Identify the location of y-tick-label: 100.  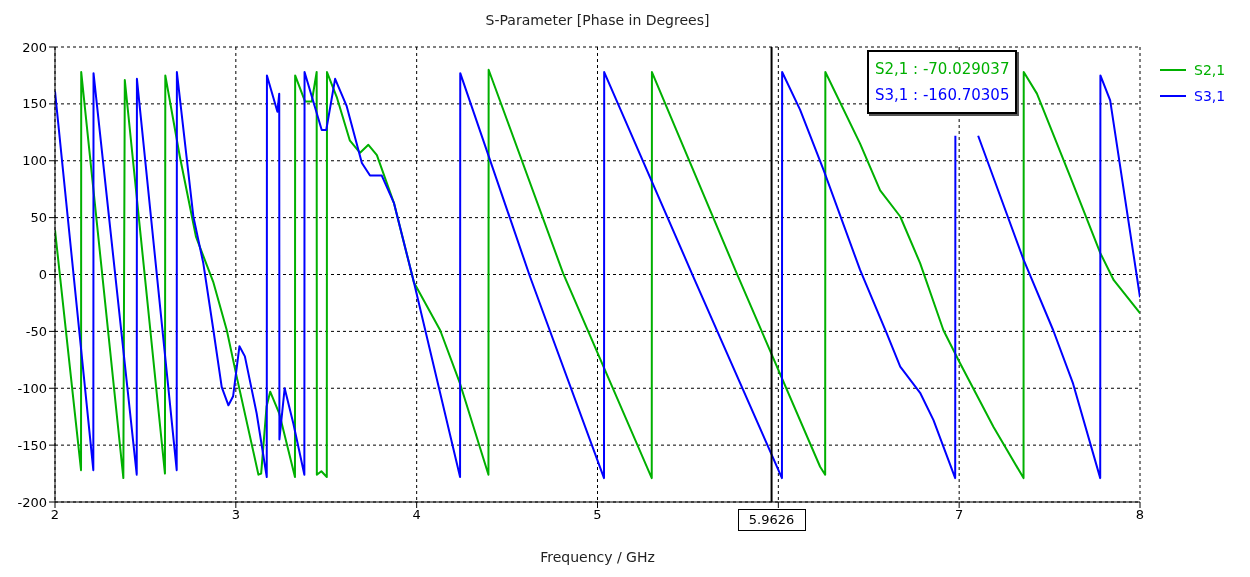
(34, 161).